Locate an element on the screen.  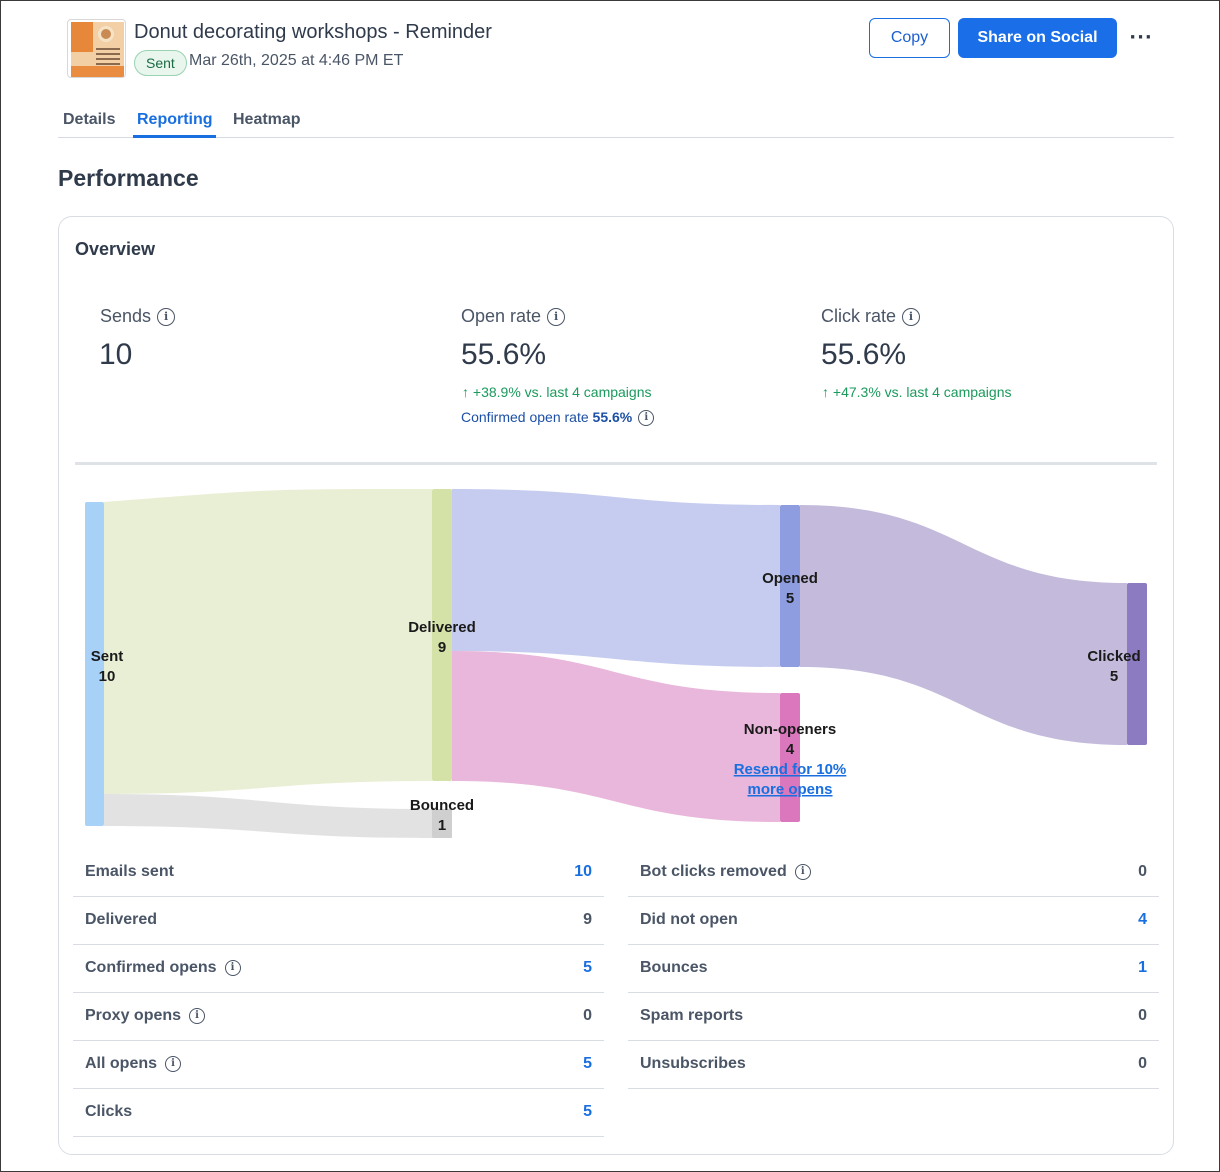
share-on-social-button: Share on Social is located at coordinates (1037, 38).